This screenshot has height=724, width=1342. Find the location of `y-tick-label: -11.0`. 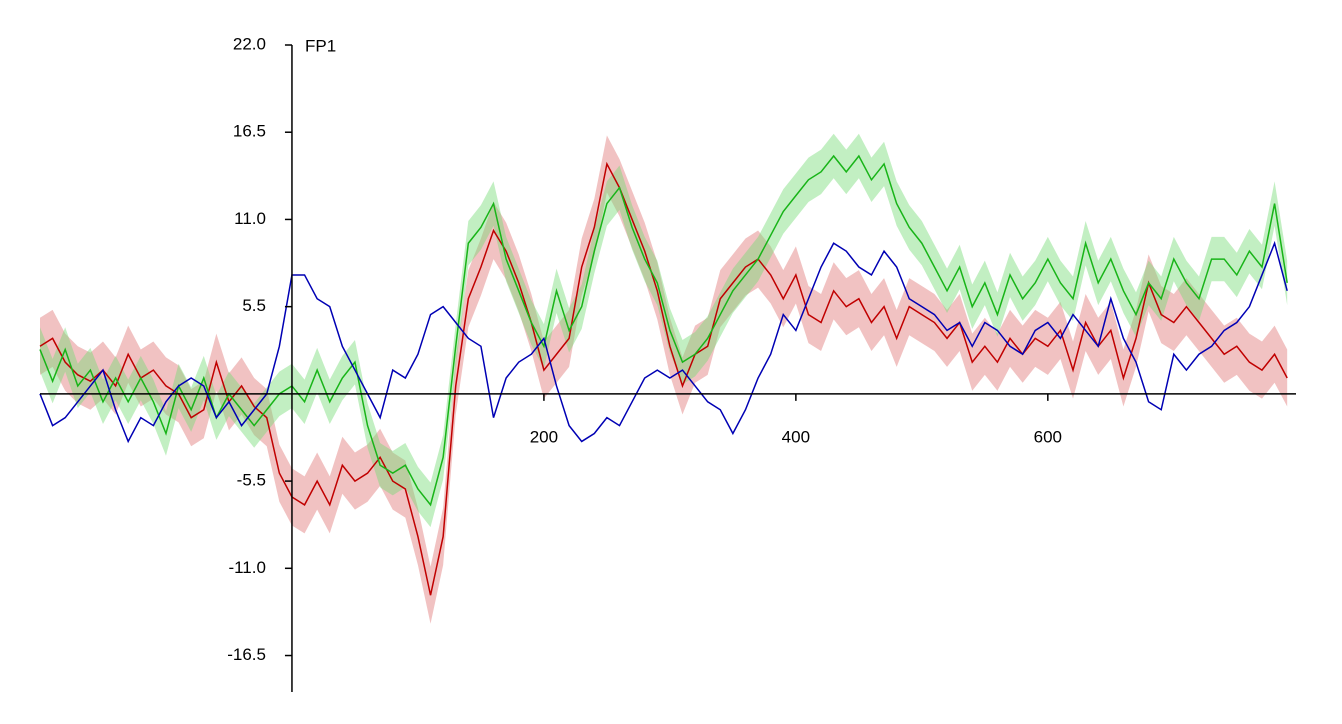

y-tick-label: -11.0 is located at coordinates (247, 567).